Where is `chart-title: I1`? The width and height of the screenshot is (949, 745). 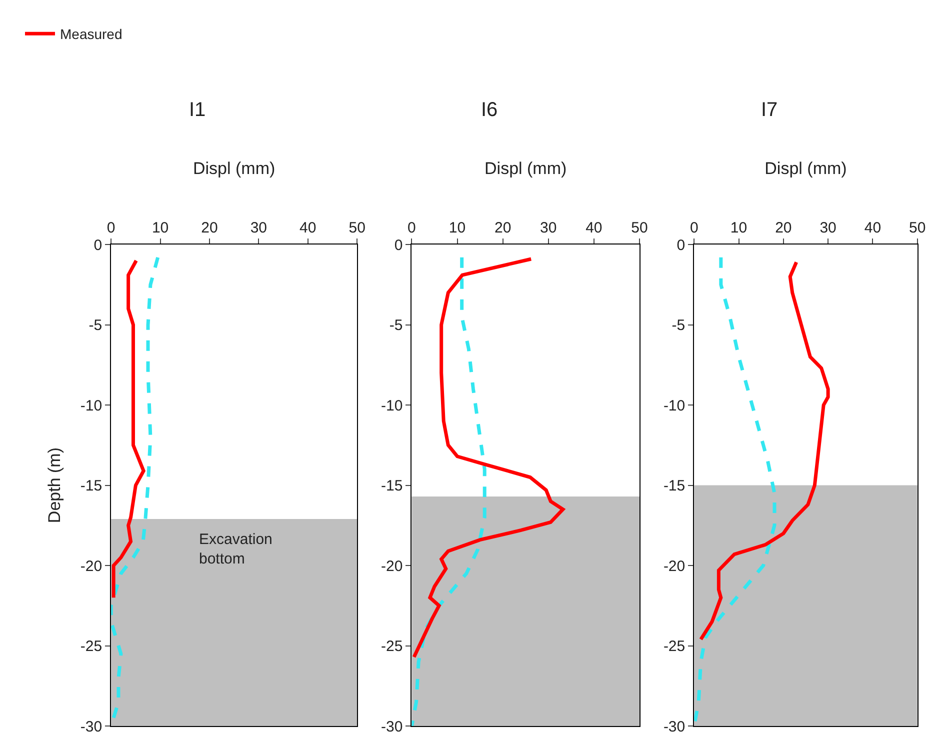 chart-title: I1 is located at coordinates (197, 110).